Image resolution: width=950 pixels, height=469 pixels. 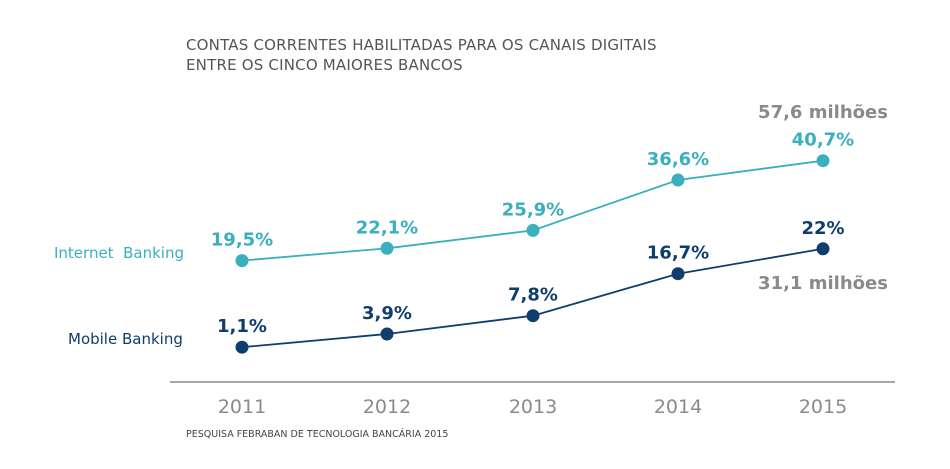 I want to click on mobile-banking-point-2014, so click(x=678, y=274).